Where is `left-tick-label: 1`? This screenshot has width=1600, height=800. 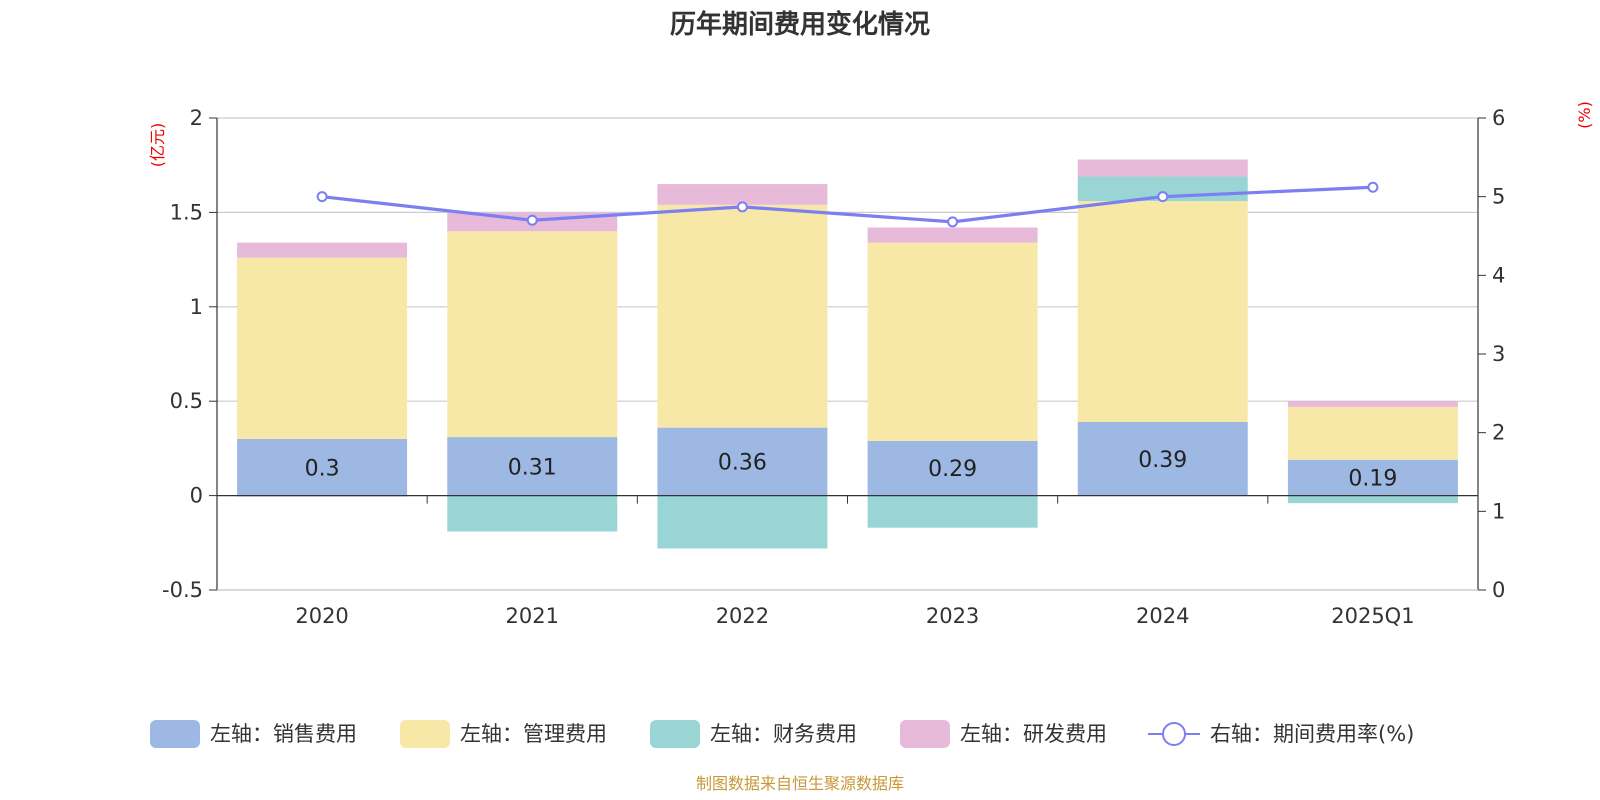 left-tick-label: 1 is located at coordinates (196, 307).